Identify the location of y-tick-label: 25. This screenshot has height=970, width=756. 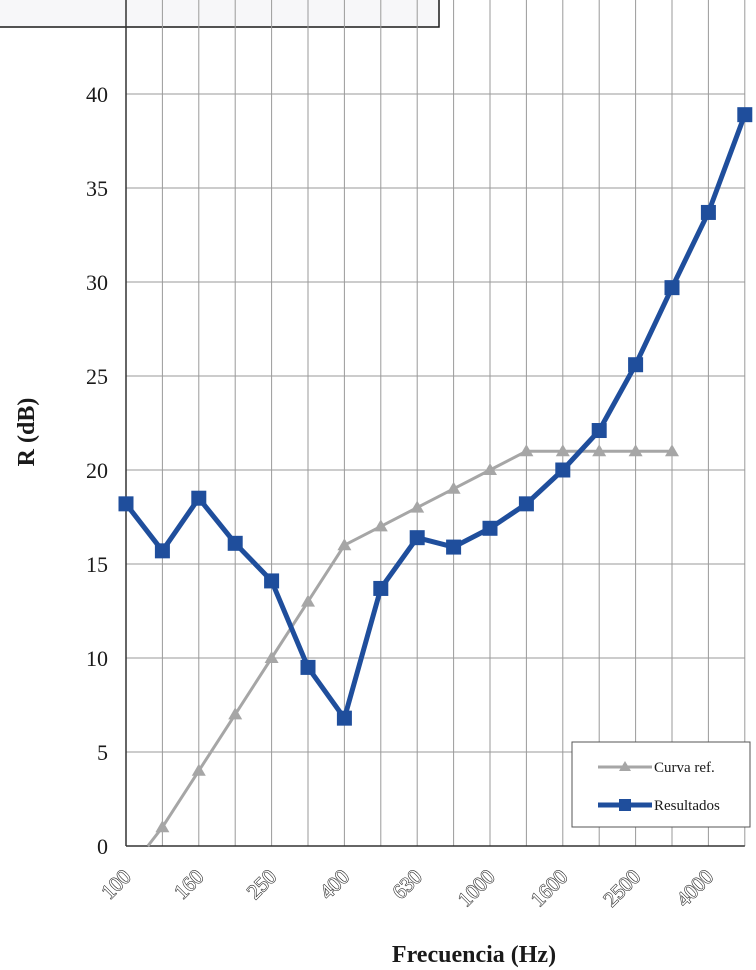
(97, 376).